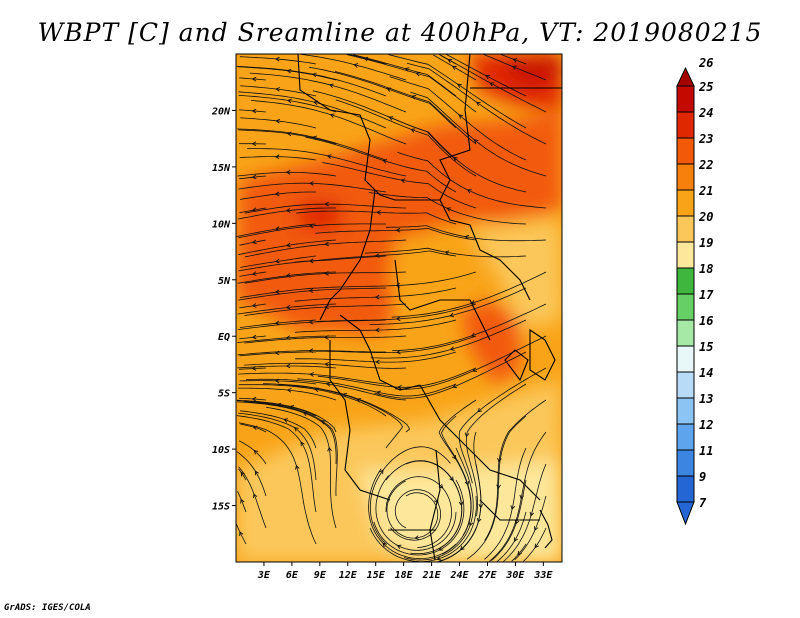 The image size is (800, 618). I want to click on colorbar-label: 16, so click(706, 321).